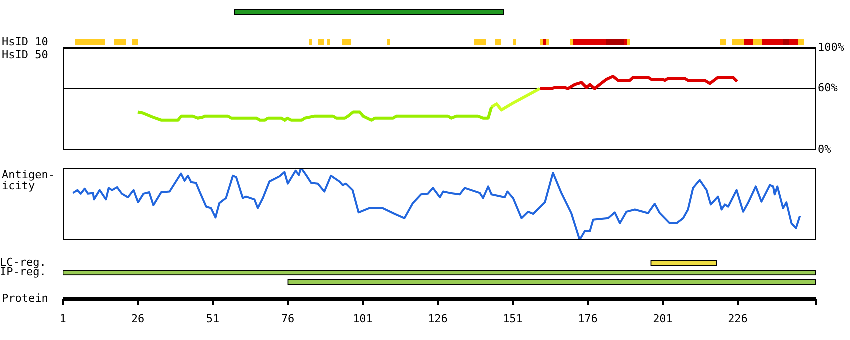 This screenshot has height=340, width=850. I want to click on x-tick-label: 201, so click(663, 319).